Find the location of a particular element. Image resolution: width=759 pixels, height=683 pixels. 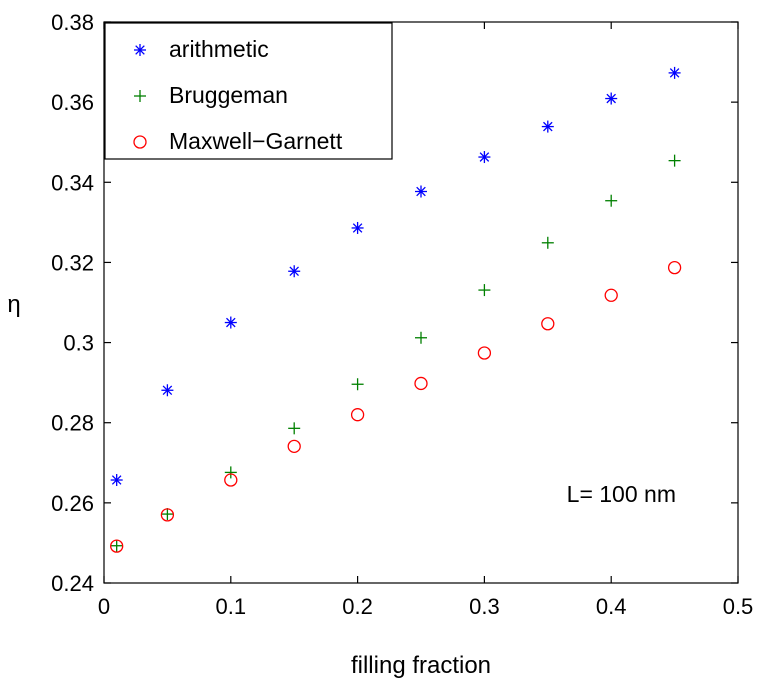

legend-entry-bruggeman: Bruggeman is located at coordinates (211, 95).